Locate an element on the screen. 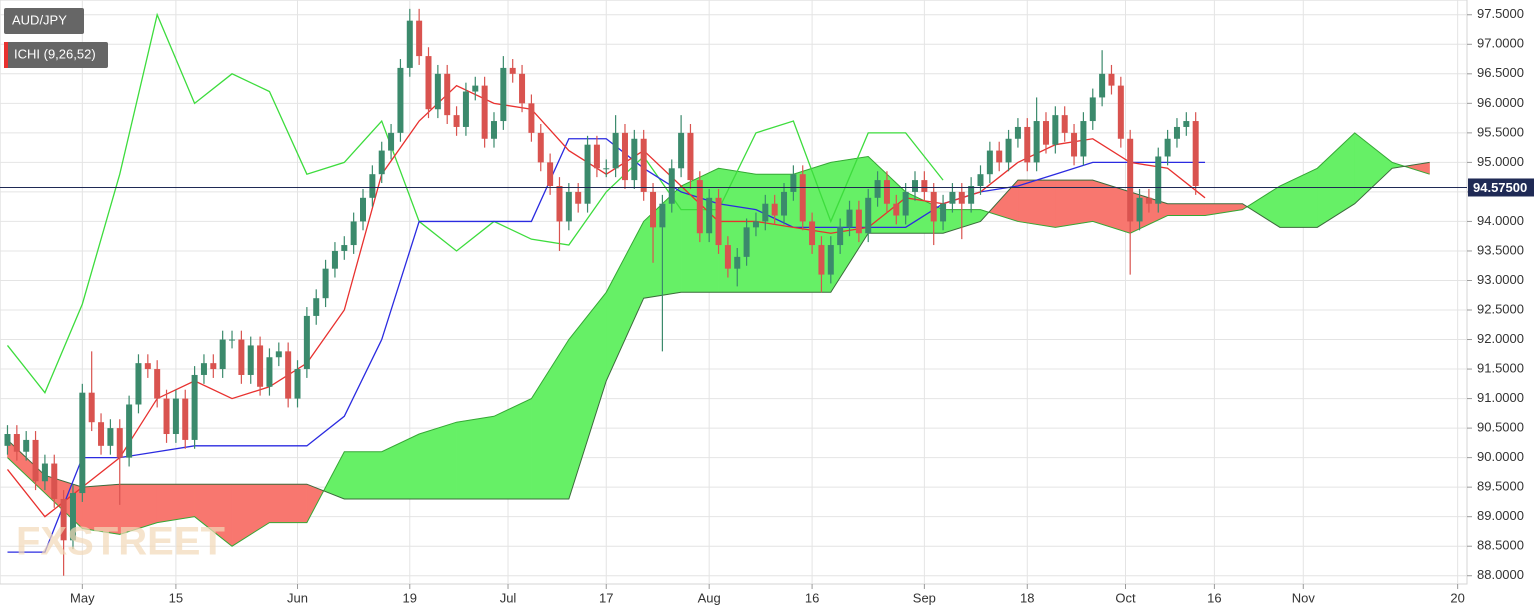 The width and height of the screenshot is (1536, 614). y-tick-label: 92.5000 is located at coordinates (1500, 308).